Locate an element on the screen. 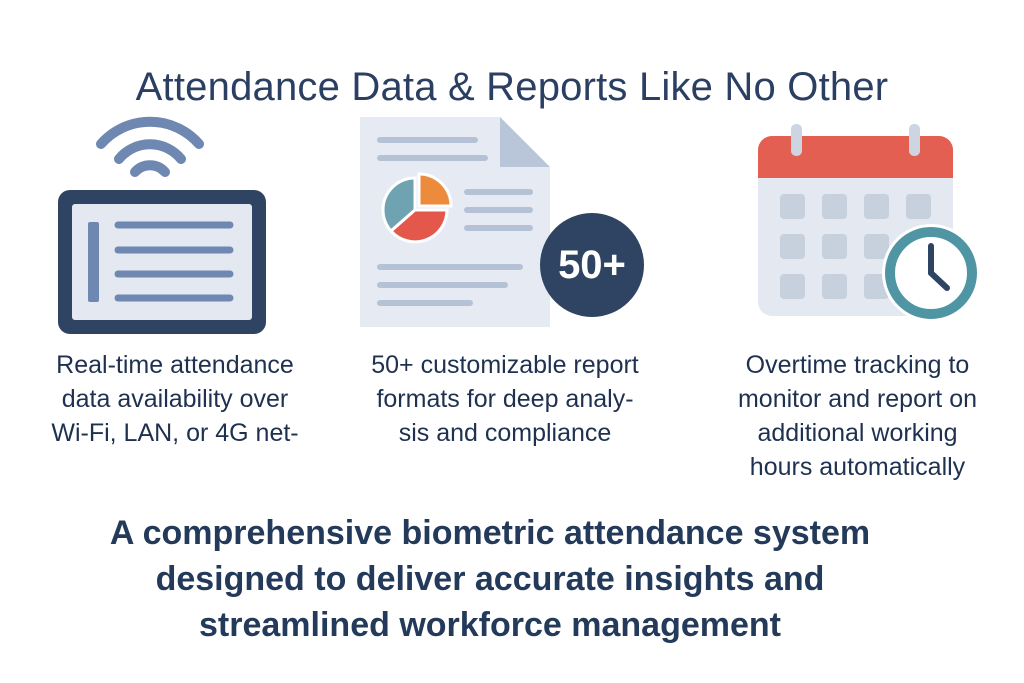 The width and height of the screenshot is (1024, 683). calendar-clock-icon is located at coordinates (869, 223).